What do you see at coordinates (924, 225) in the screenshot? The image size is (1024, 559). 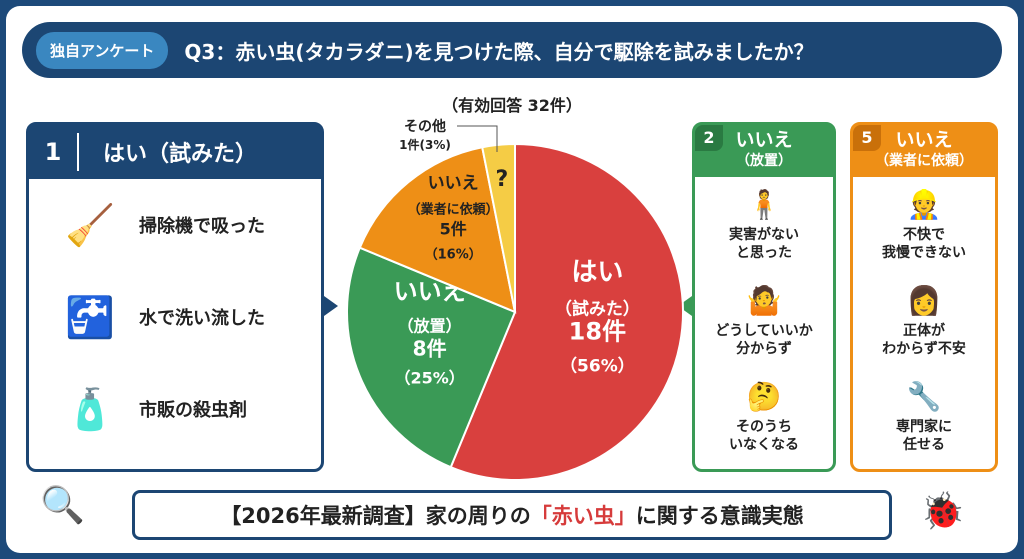 I see `list-item: 👷 不快で 我慢できない` at bounding box center [924, 225].